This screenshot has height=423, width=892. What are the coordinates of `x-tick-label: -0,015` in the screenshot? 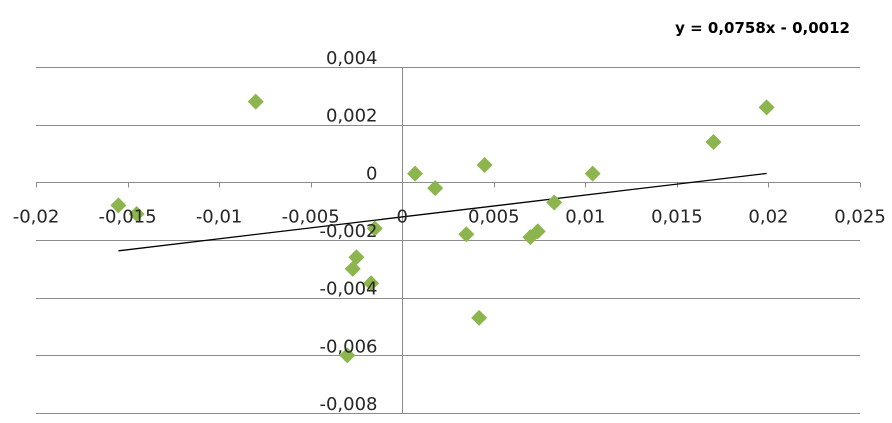 It's located at (128, 217).